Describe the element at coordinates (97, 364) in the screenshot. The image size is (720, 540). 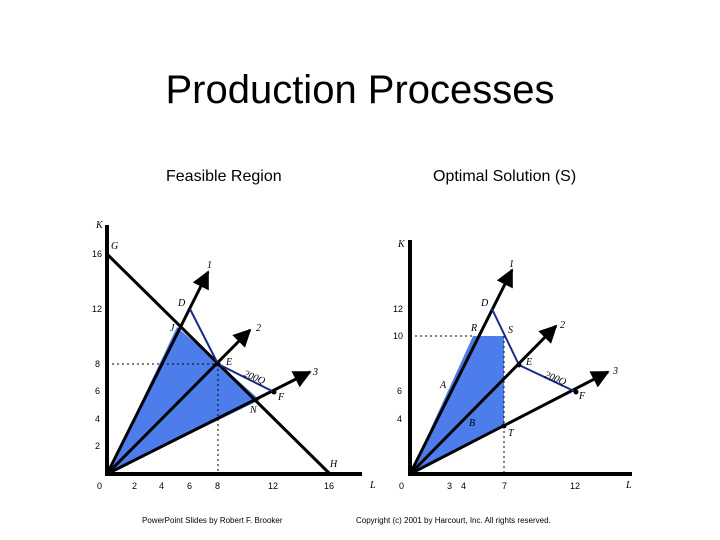
I see `y-tick: 8` at that location.